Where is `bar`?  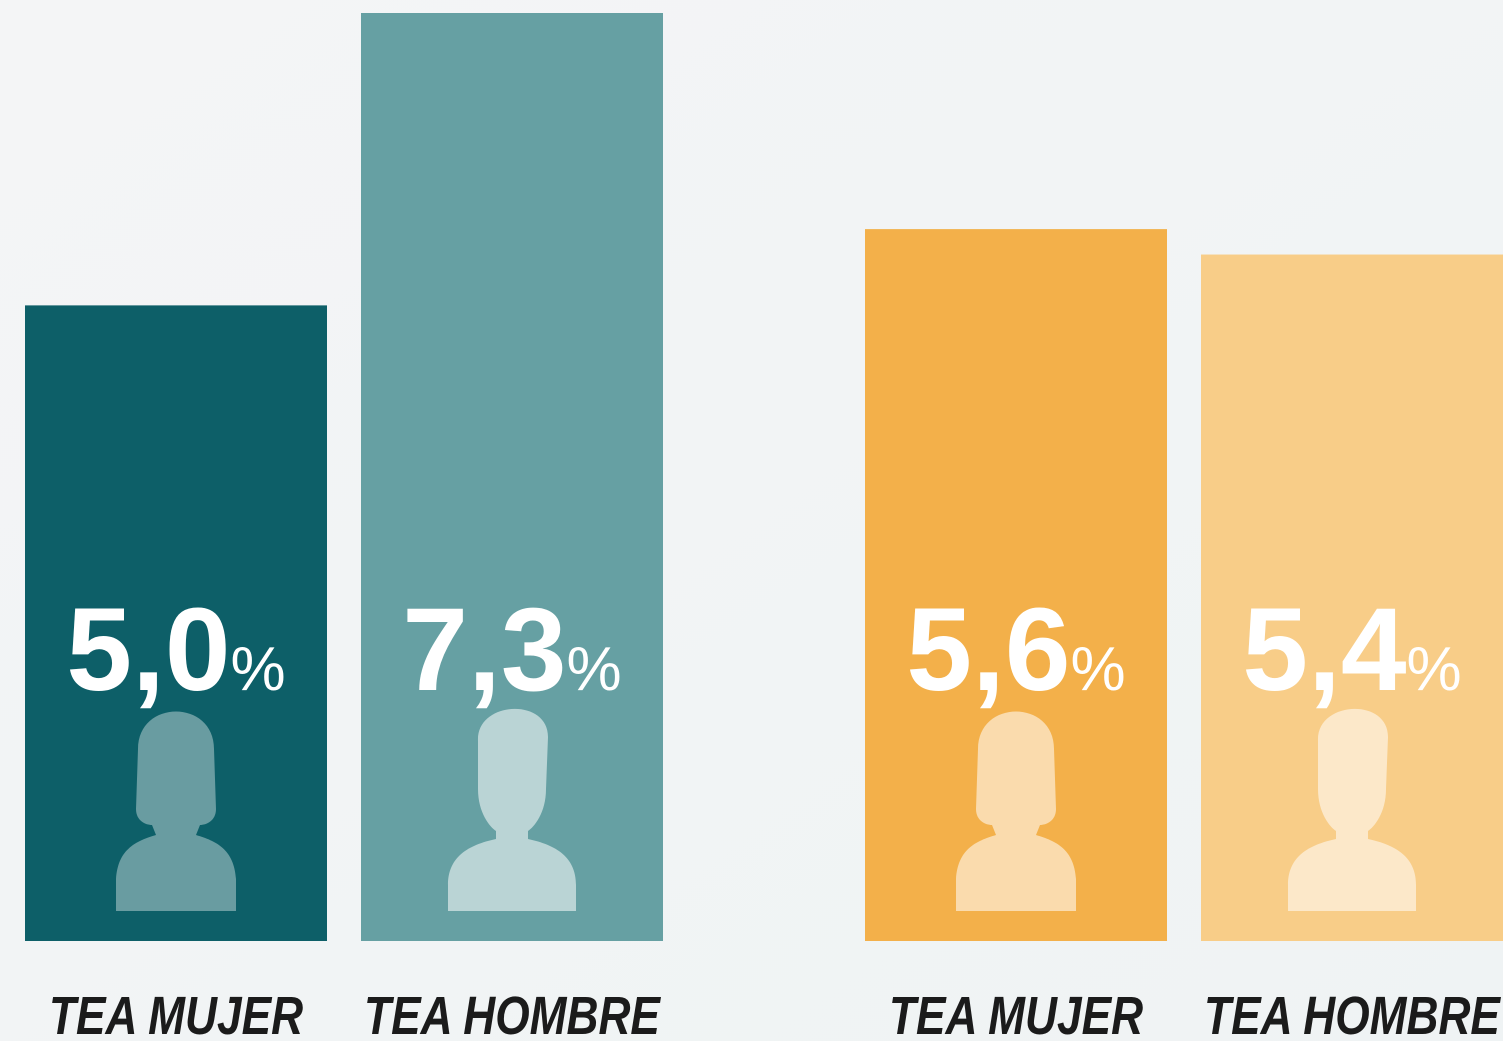 bar is located at coordinates (176, 623).